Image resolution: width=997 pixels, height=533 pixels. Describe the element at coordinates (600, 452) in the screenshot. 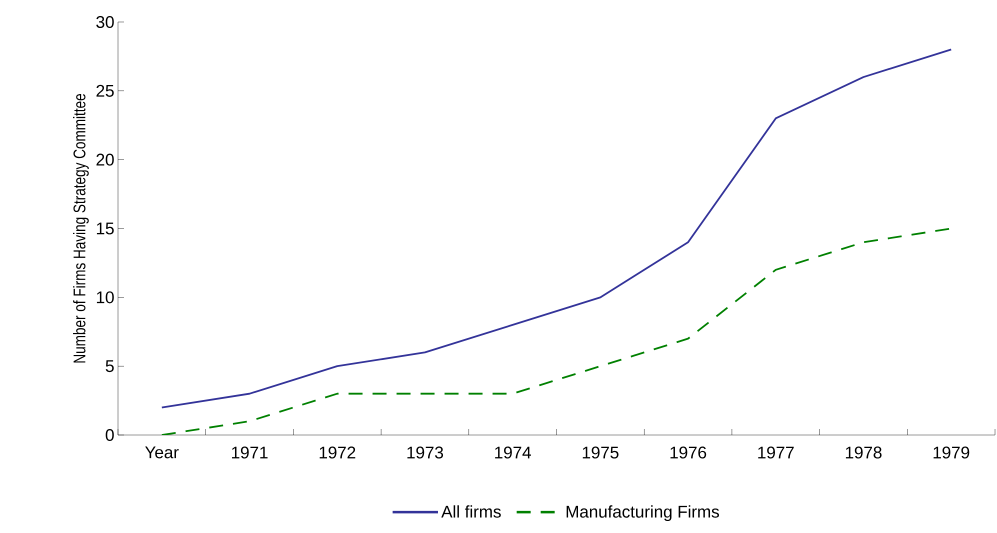

I see `x-tick-label: 1975` at that location.